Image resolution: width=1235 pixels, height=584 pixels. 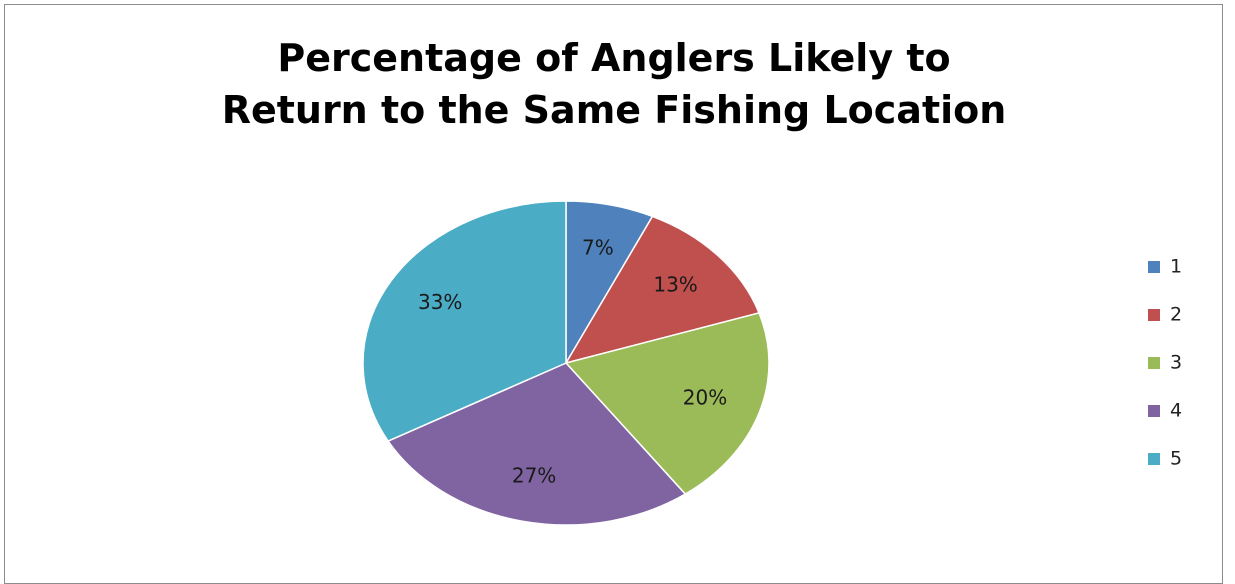 I want to click on legend-label-3: 3, so click(x=1176, y=363).